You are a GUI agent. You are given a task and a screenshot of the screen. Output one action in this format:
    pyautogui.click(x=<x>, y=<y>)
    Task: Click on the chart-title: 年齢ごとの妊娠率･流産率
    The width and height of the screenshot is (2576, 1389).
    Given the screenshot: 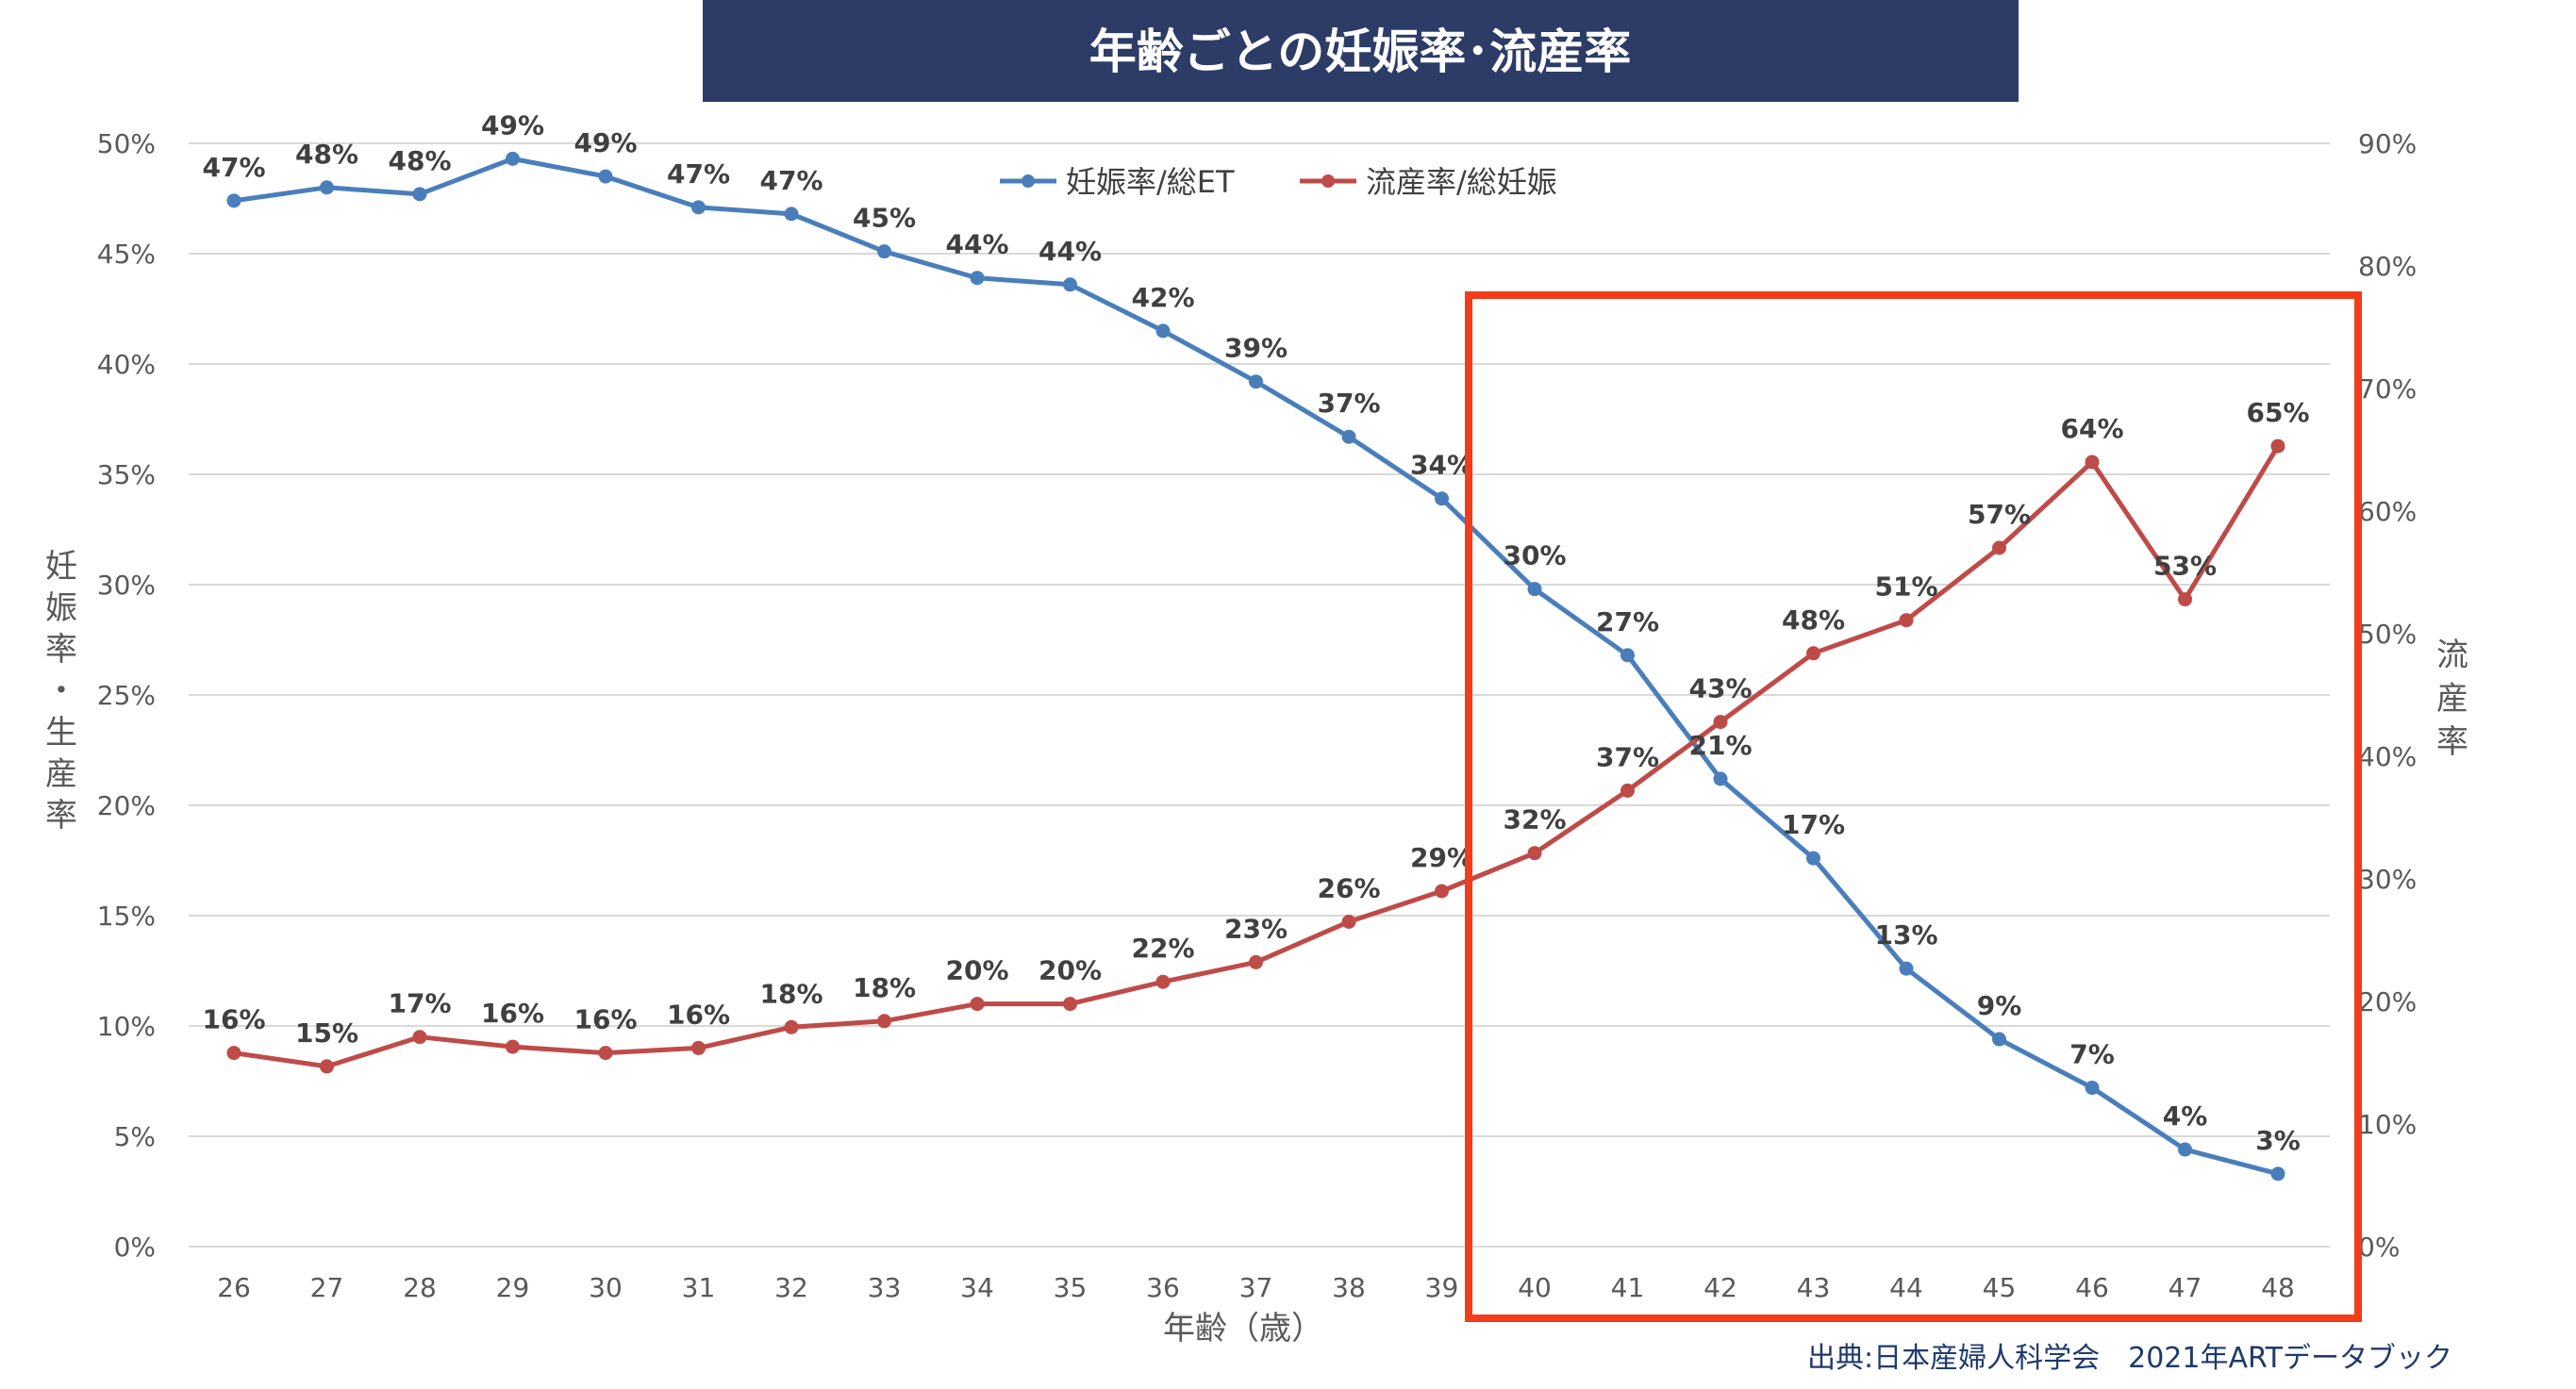 What is the action you would take?
    pyautogui.click(x=1361, y=52)
    